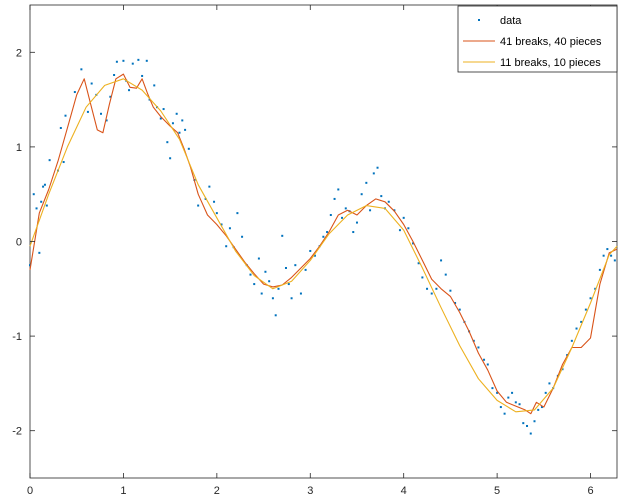 The image size is (619, 499). I want to click on x-tick-label: 3, so click(310, 491).